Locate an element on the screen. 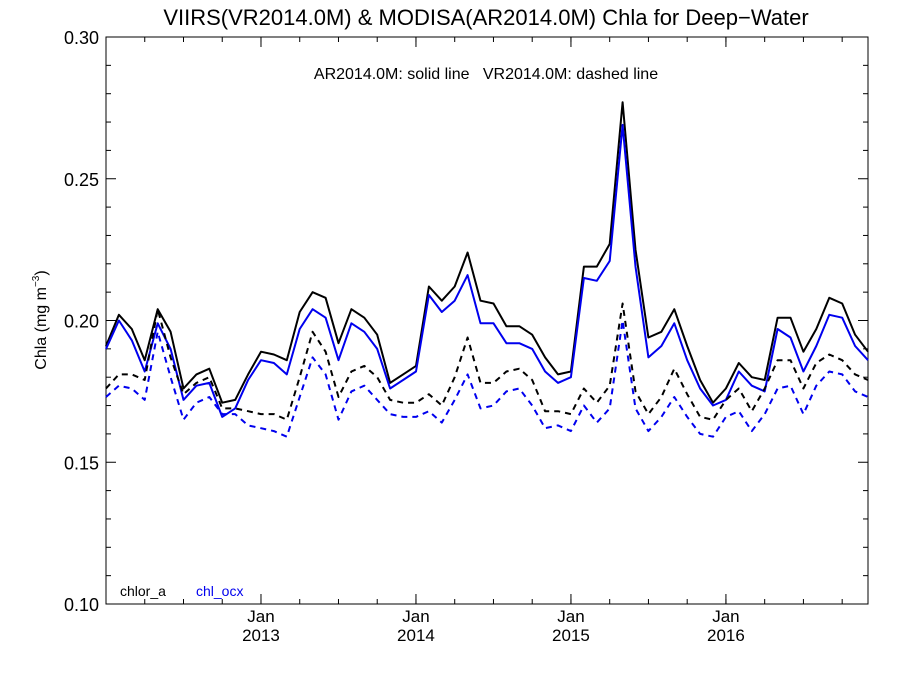  y-tick-label: 0.30 is located at coordinates (81, 38).